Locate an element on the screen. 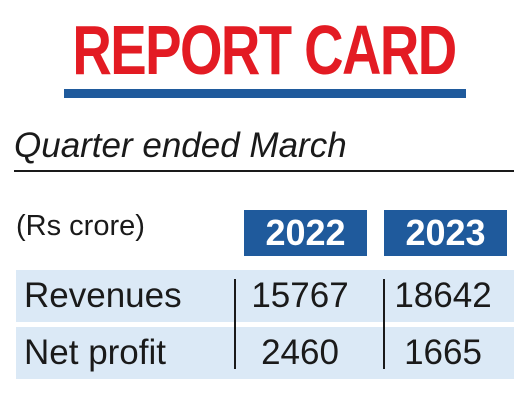 Image resolution: width=528 pixels, height=404 pixels. unit-label: (Rs crore) is located at coordinates (80, 226).